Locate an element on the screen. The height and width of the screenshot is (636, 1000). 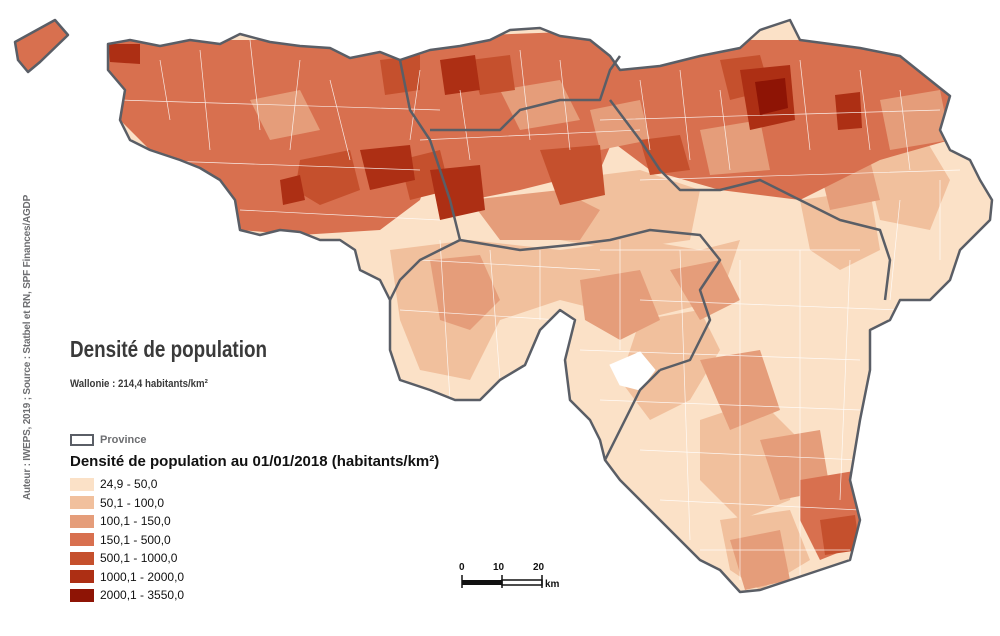
province-legend-label: Province is located at coordinates (123, 440).